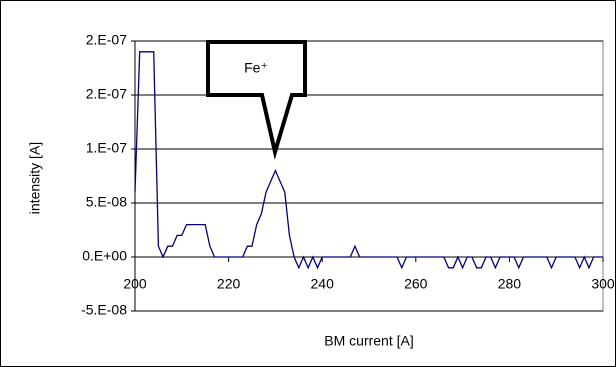 This screenshot has height=367, width=616. What do you see at coordinates (256, 100) in the screenshot?
I see `callout` at bounding box center [256, 100].